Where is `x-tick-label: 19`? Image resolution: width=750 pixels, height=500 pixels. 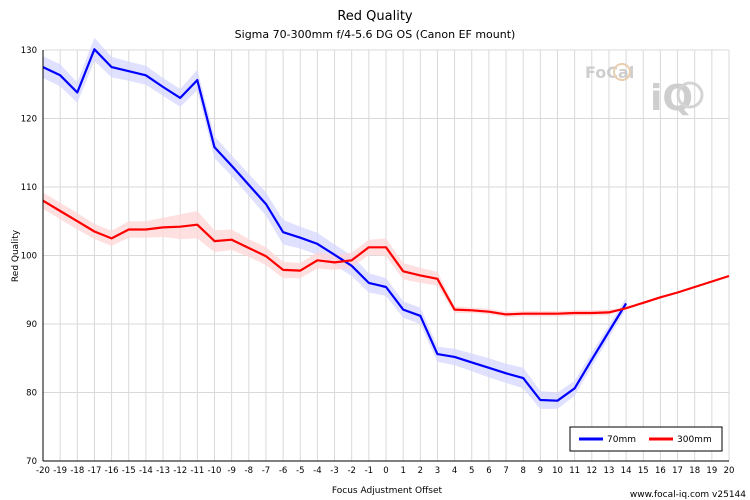 x-tick-label: 19 is located at coordinates (711, 471).